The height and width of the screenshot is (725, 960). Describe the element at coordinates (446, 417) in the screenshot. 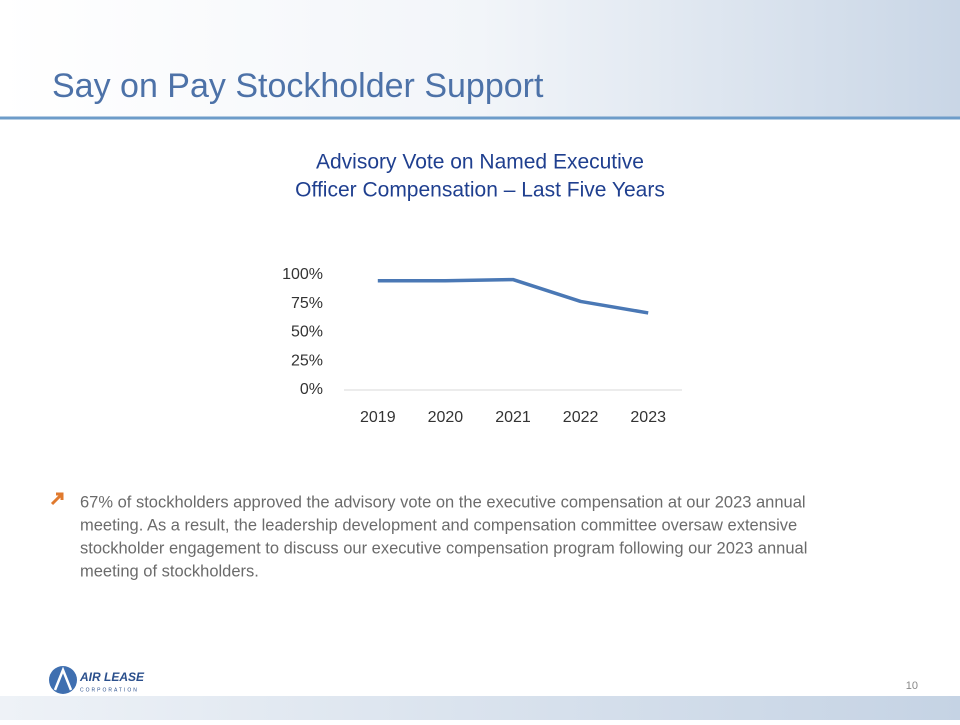

I see `x-tick-label: 2020` at that location.